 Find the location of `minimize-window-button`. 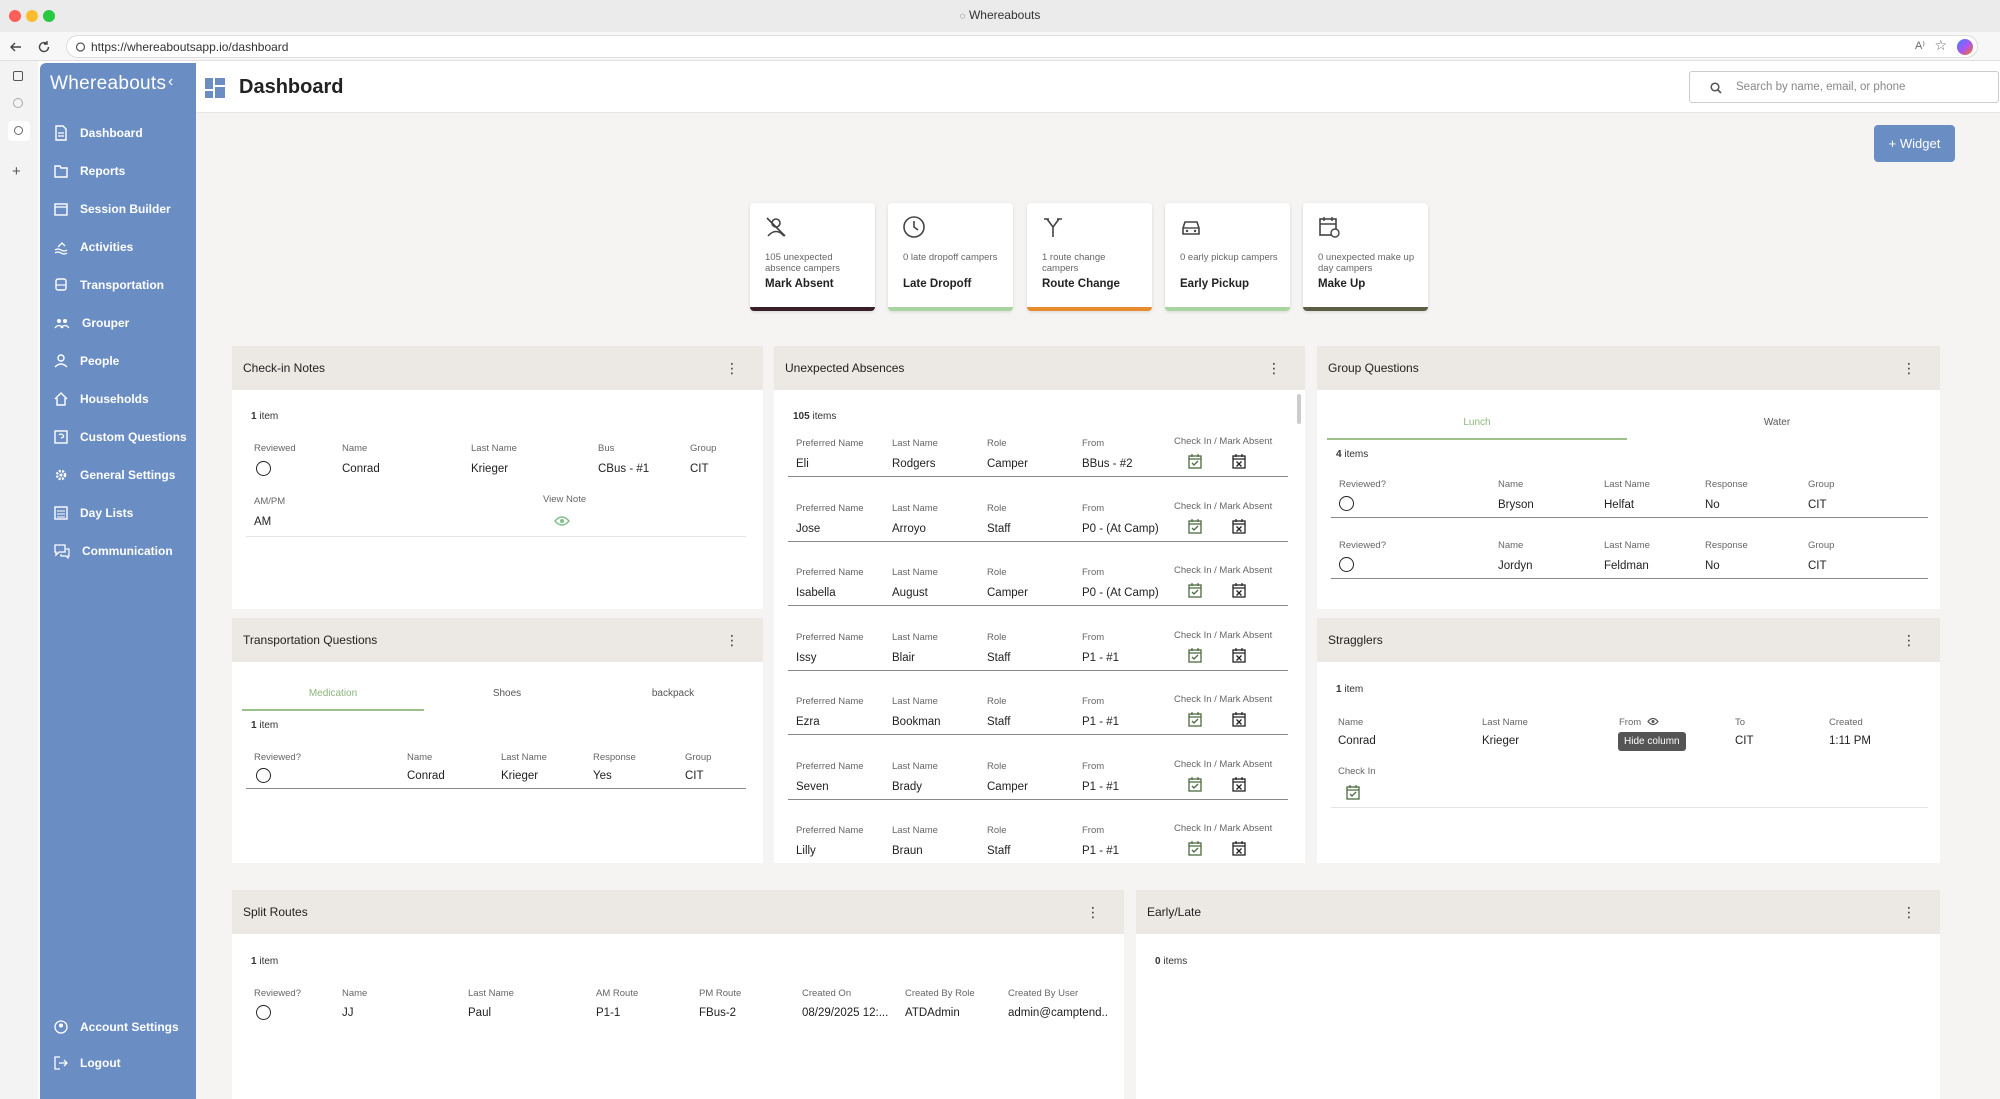

minimize-window-button is located at coordinates (32, 16).